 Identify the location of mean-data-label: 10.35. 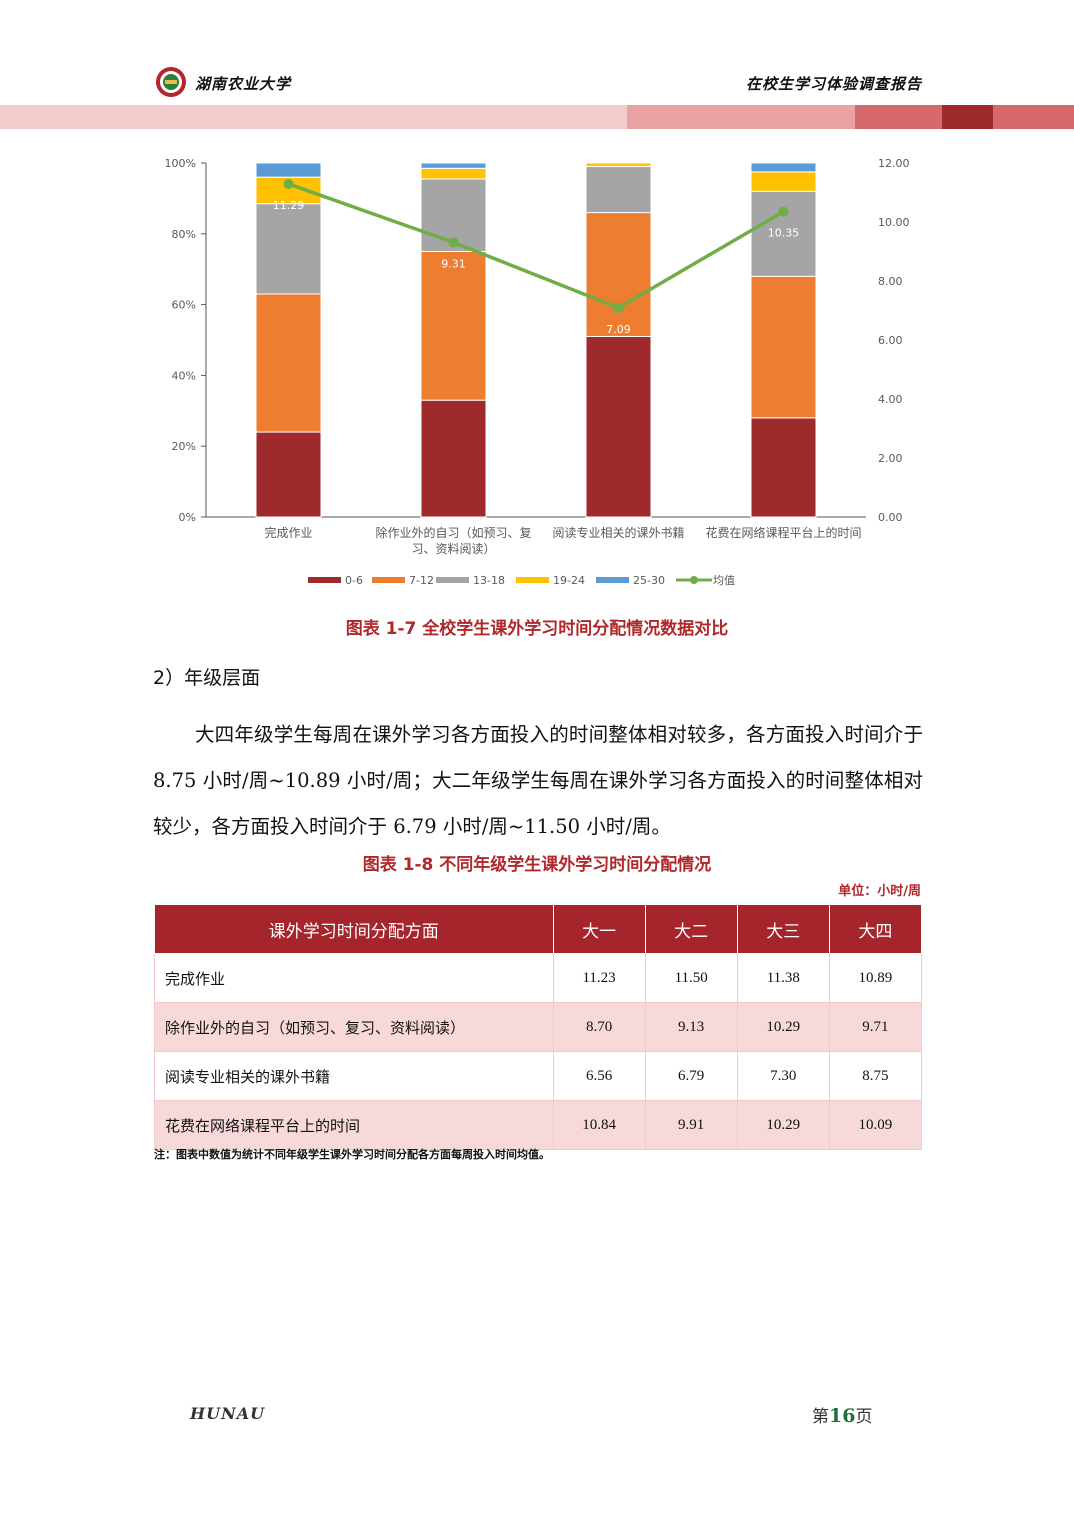
(784, 233).